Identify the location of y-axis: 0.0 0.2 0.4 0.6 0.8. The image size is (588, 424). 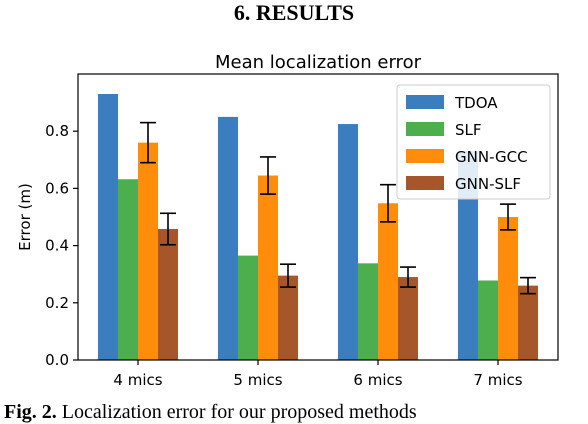
(61, 245).